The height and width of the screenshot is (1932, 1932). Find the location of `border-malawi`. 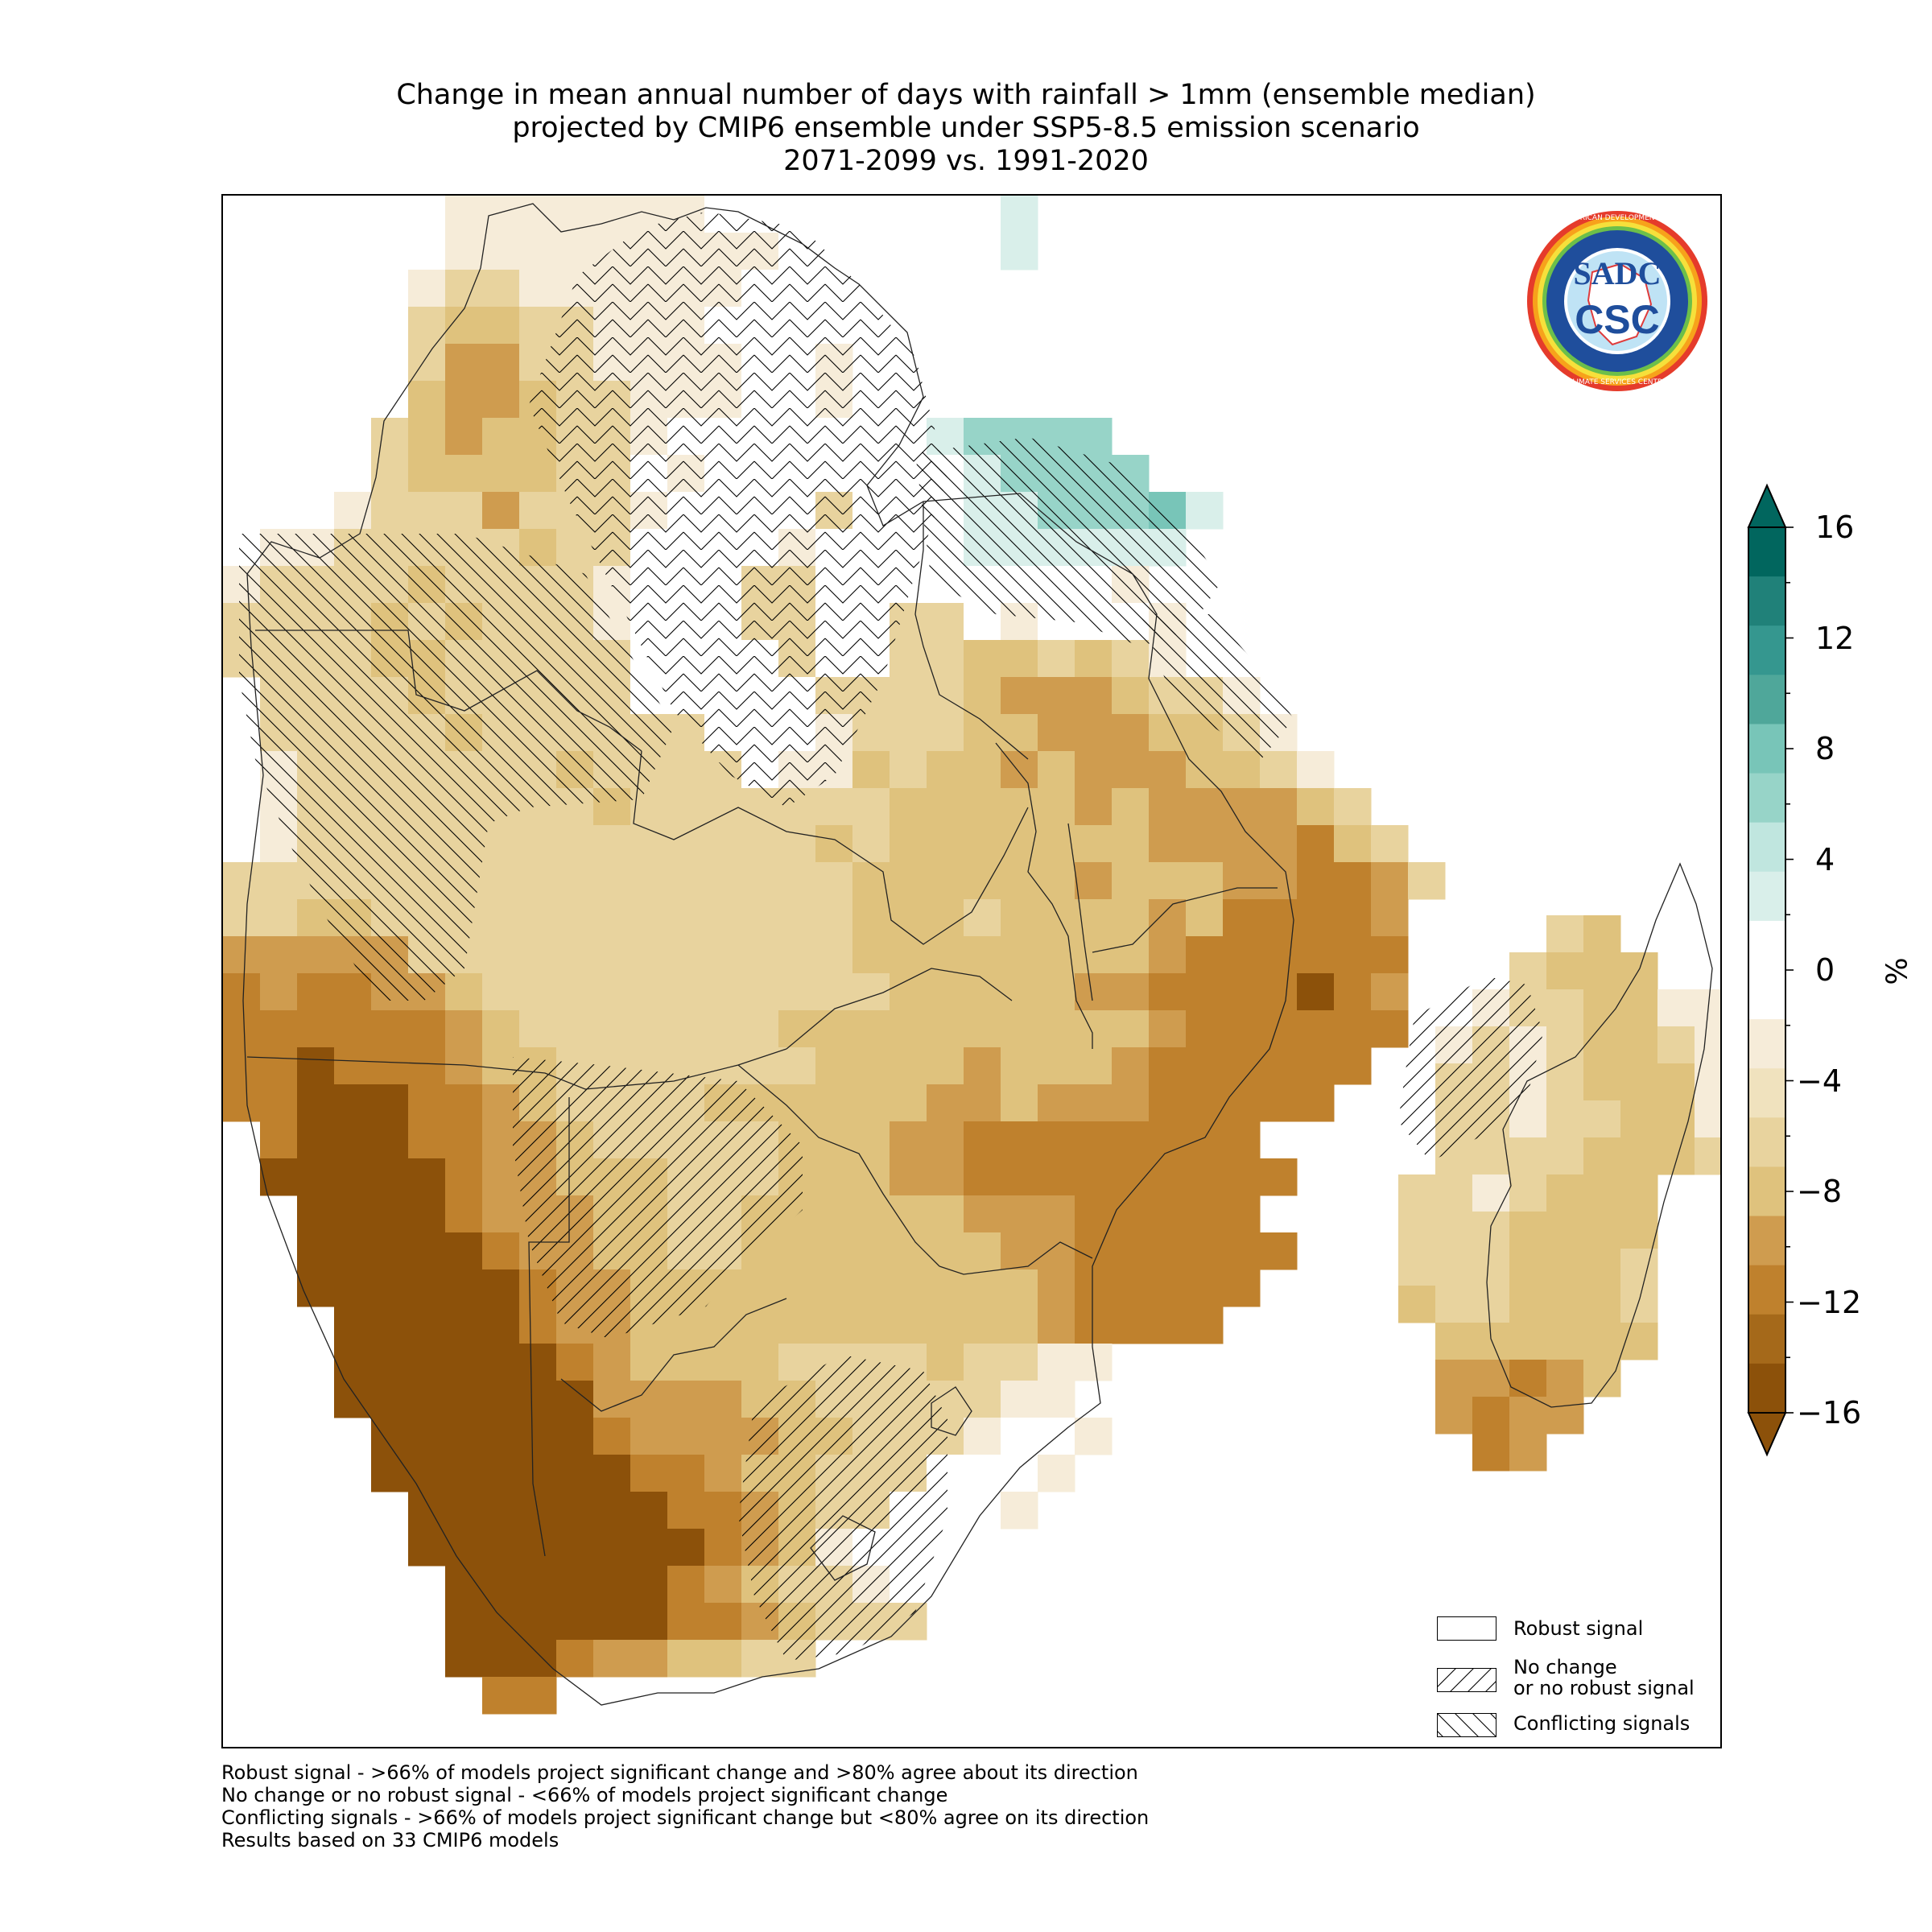

border-malawi is located at coordinates (1044, 895).